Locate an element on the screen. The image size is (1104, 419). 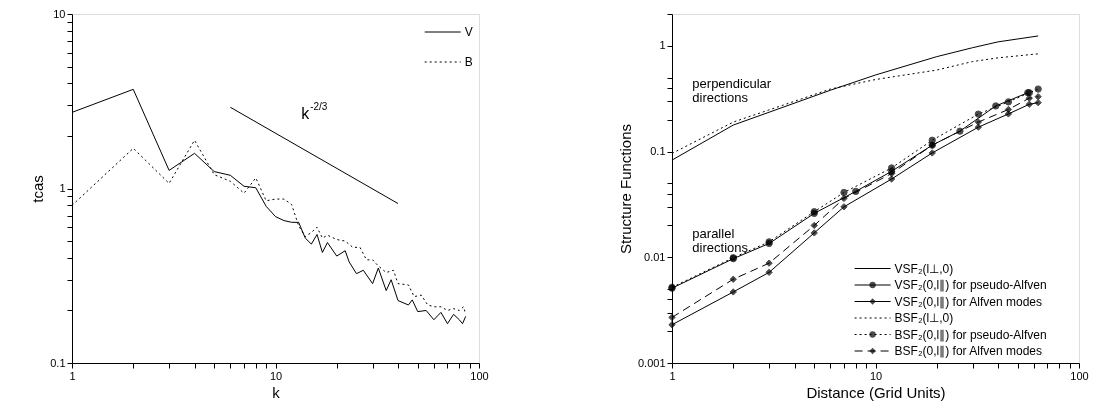
legend-label: B is located at coordinates (468, 62).